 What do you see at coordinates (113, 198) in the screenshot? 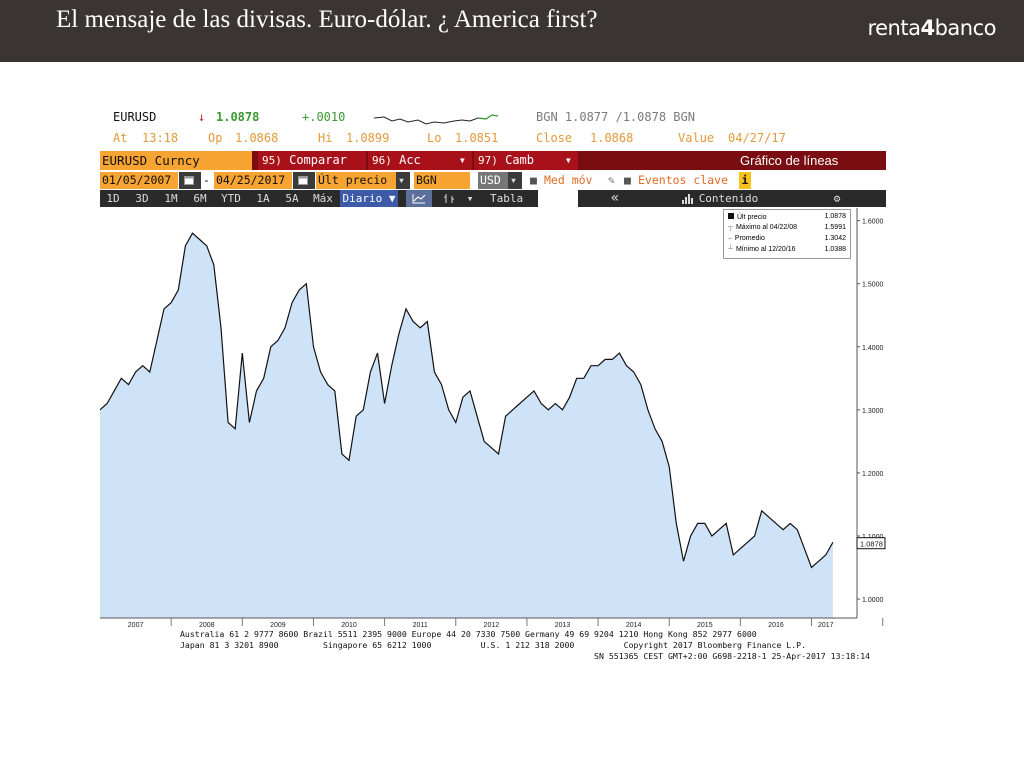
I see `range-1d: 1D` at bounding box center [113, 198].